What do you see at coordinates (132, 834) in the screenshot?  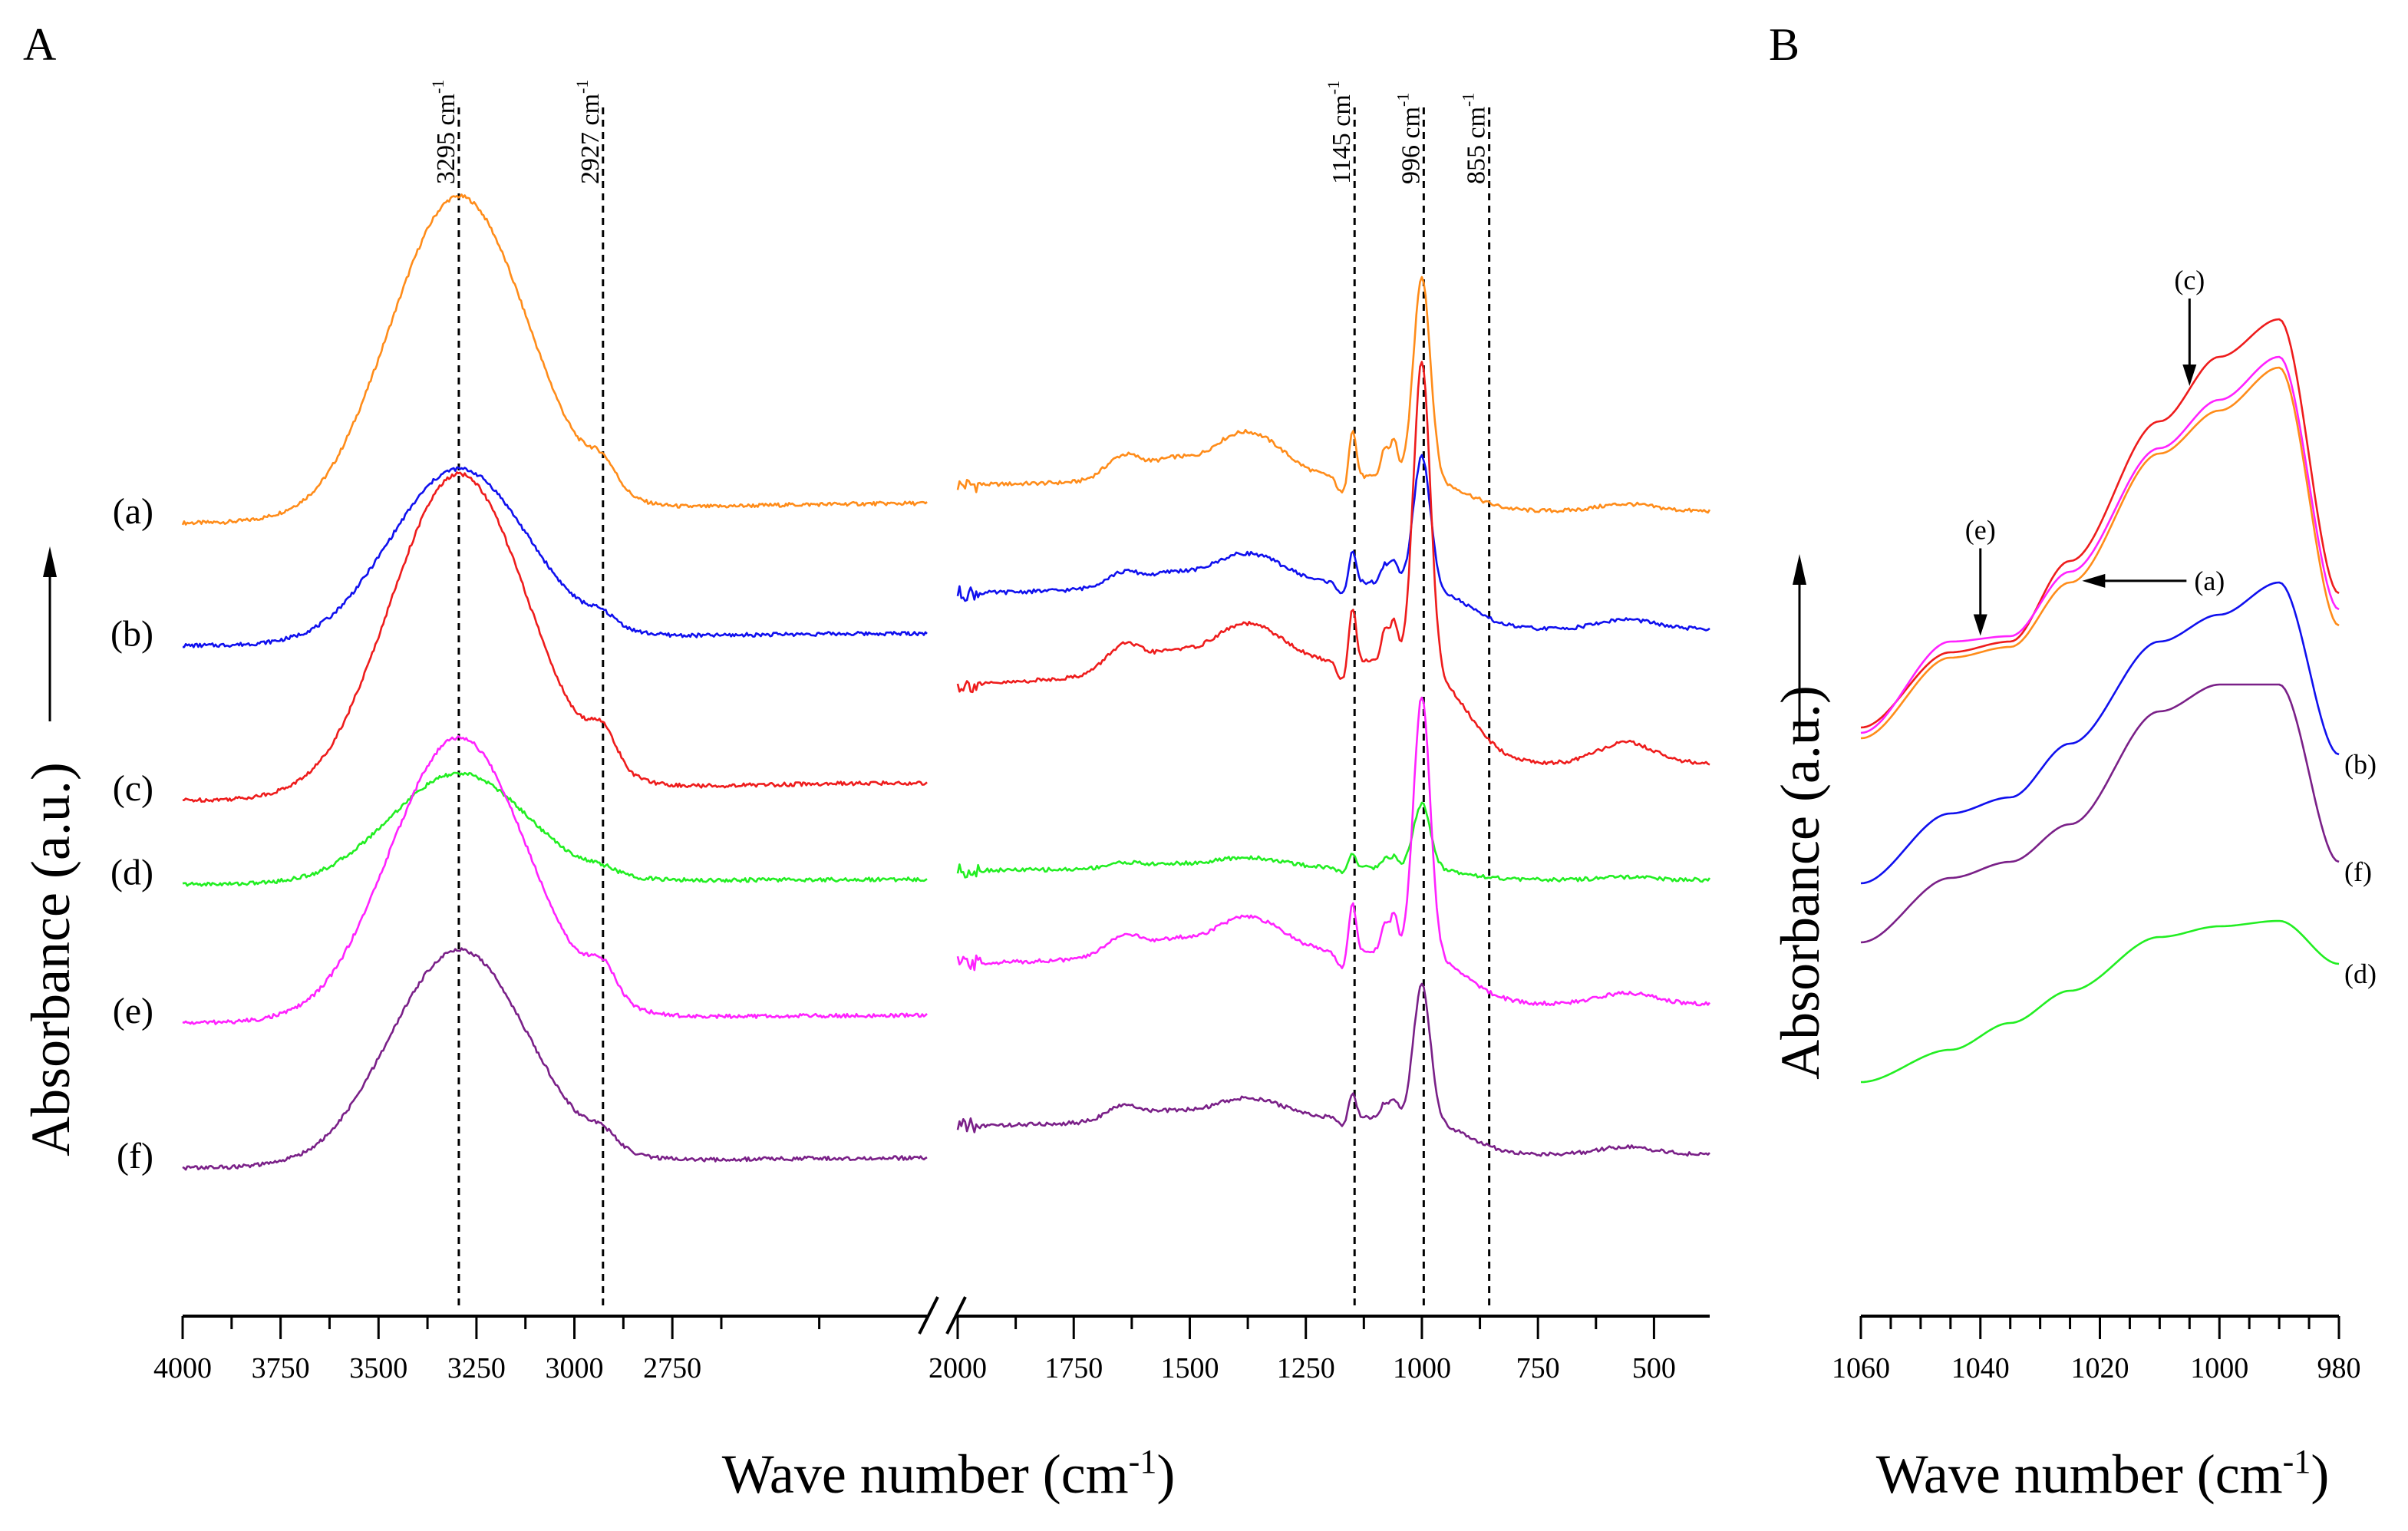 I see `panel-a-series-labels: (a) (b) (c) (d) (e) (f)` at bounding box center [132, 834].